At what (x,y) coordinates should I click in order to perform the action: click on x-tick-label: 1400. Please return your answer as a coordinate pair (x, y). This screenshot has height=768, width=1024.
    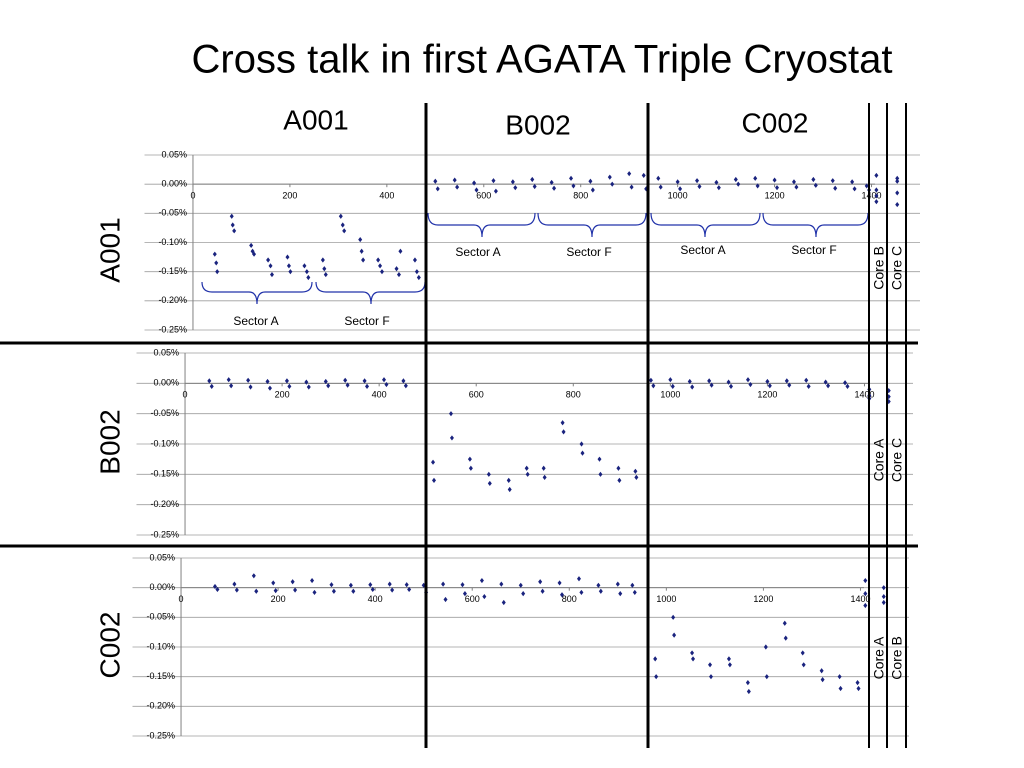
    Looking at the image, I should click on (864, 395).